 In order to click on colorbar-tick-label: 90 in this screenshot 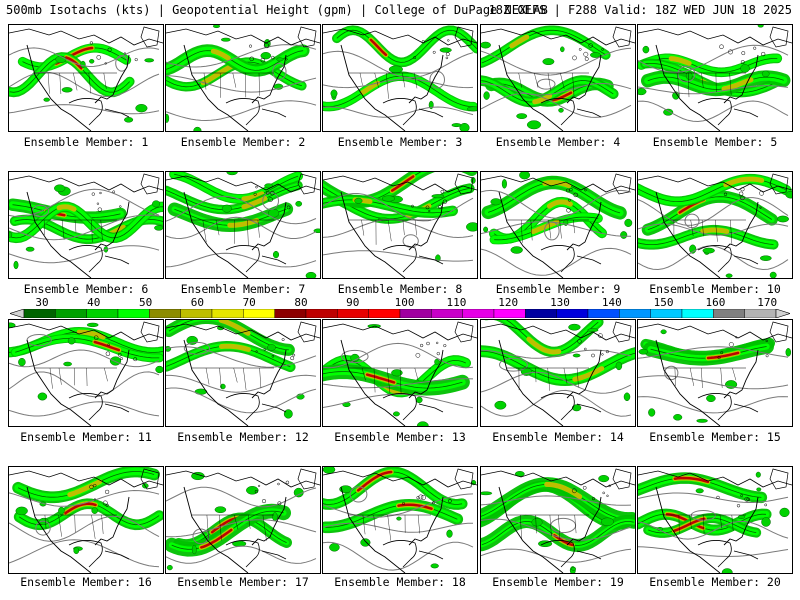, I will do `click(353, 302)`.